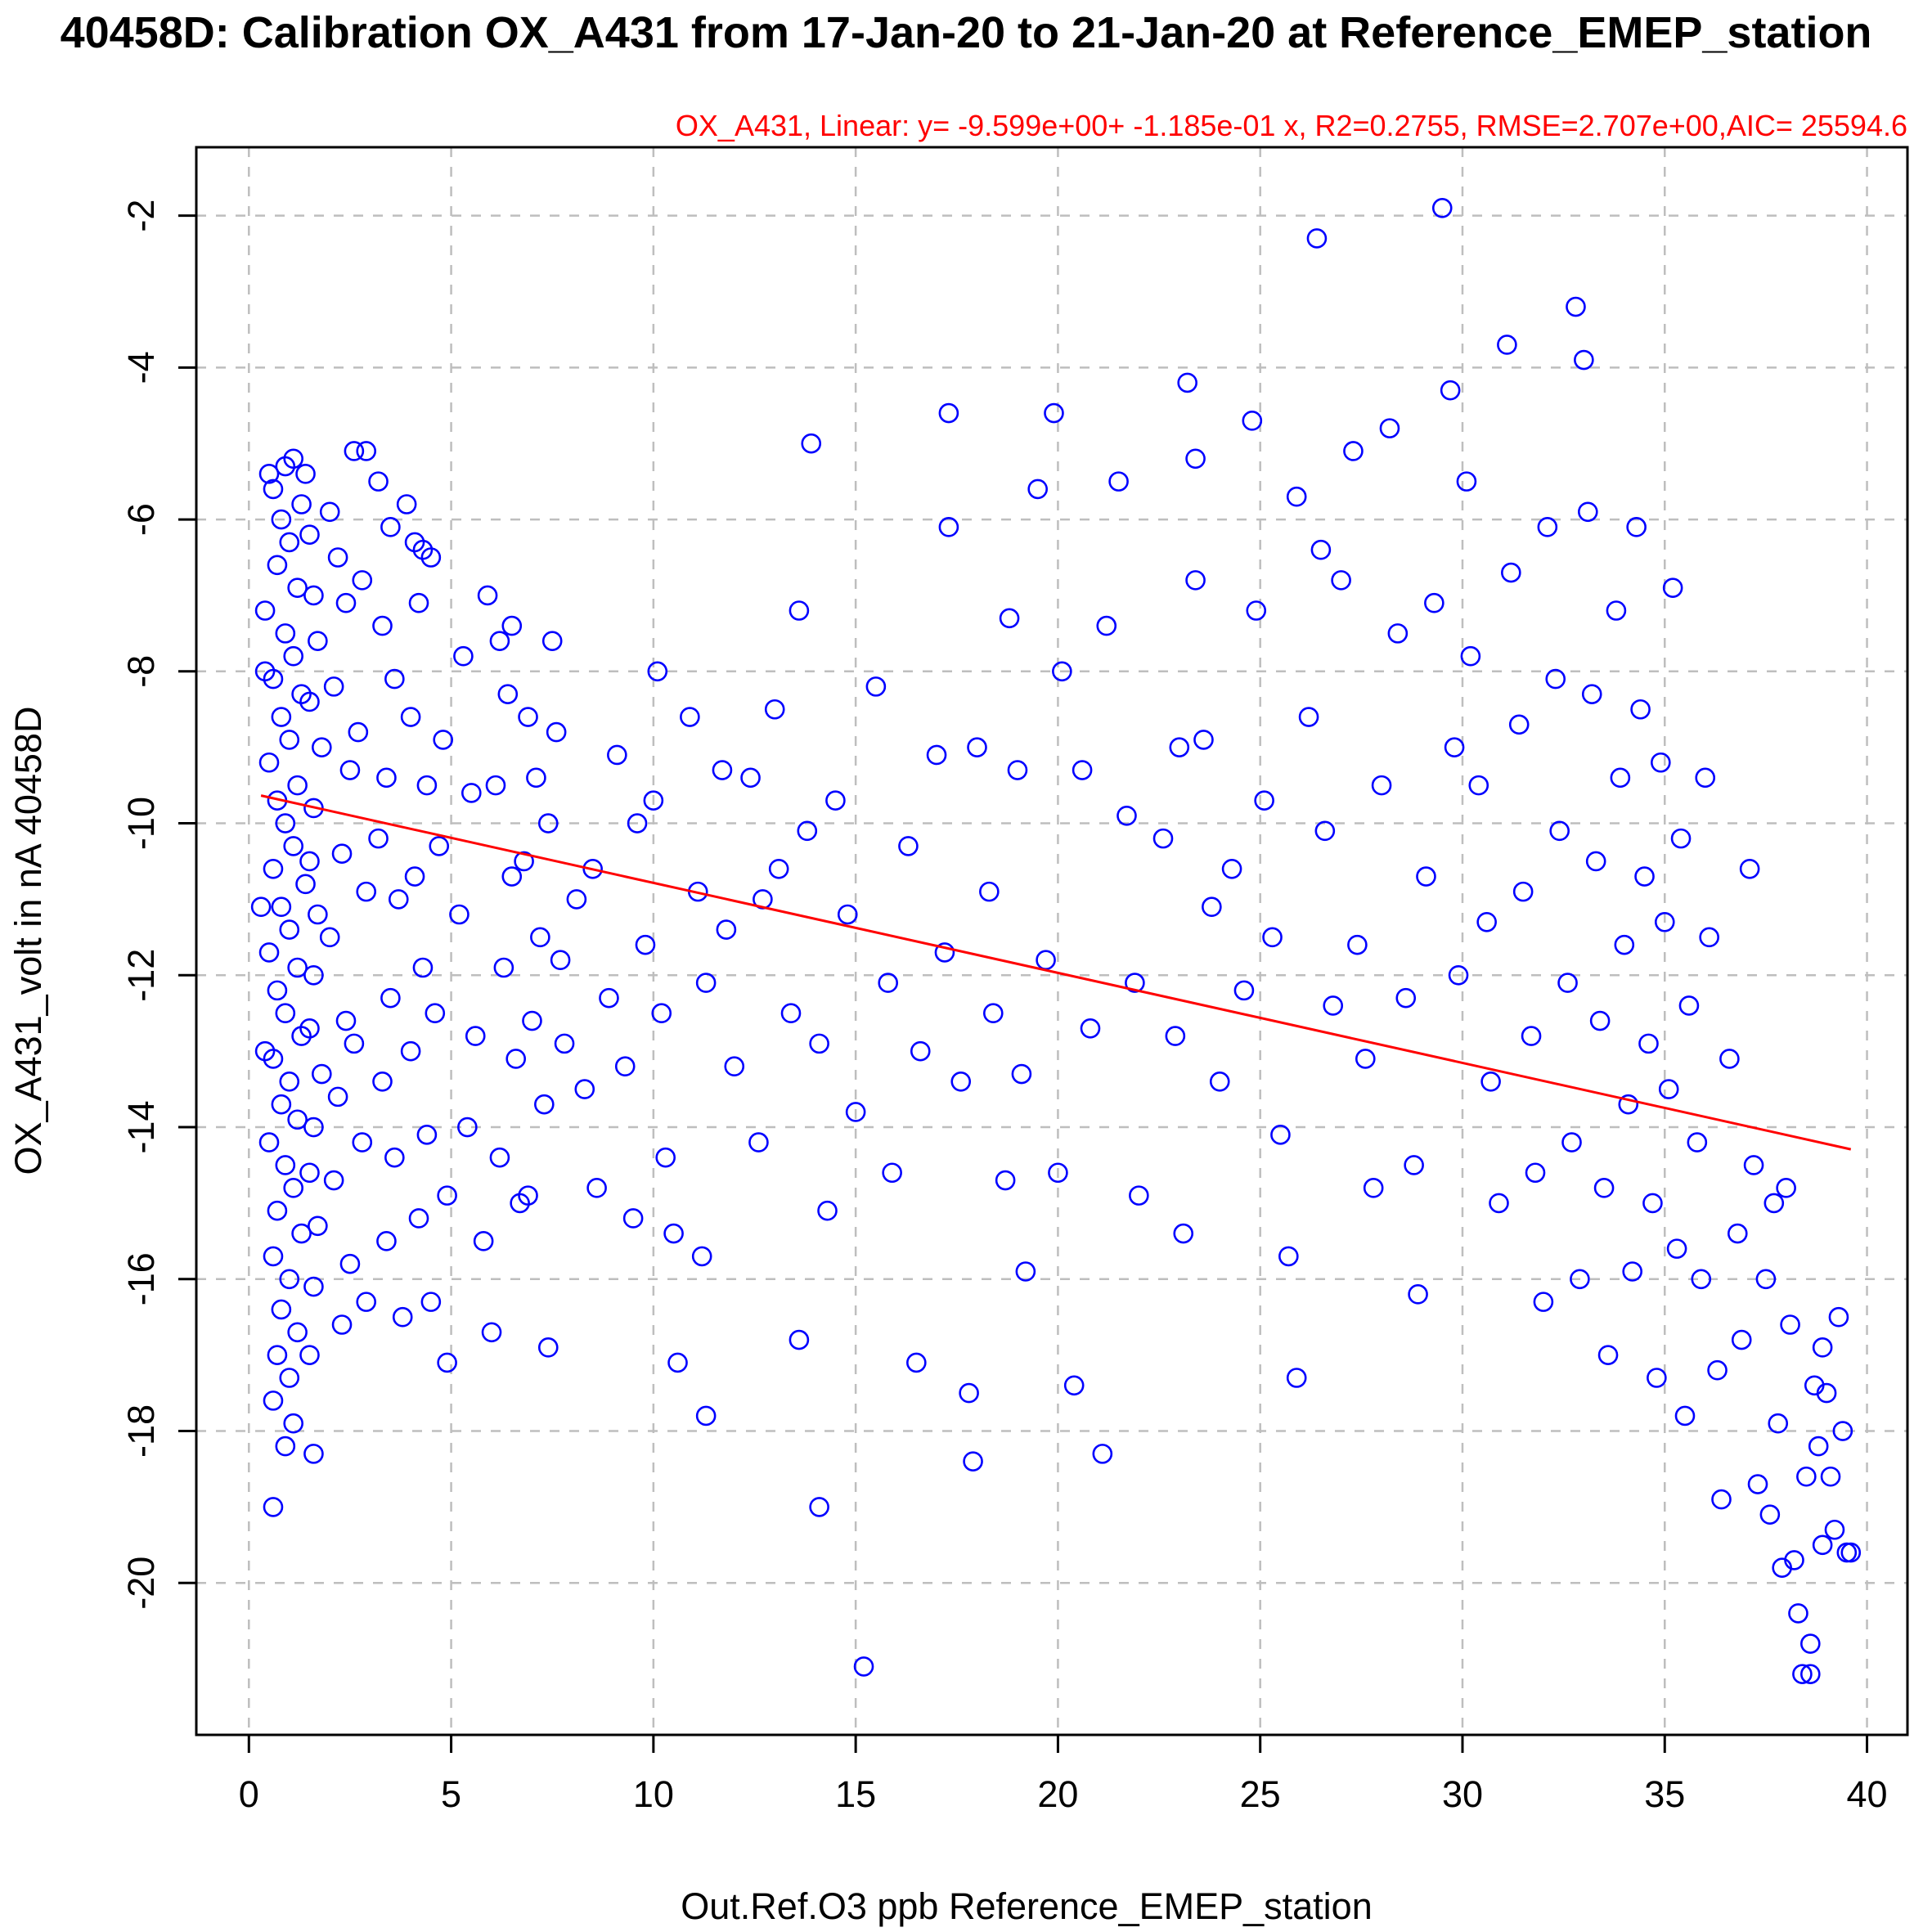  What do you see at coordinates (451, 1794) in the screenshot?
I see `x-tick-label: 5` at bounding box center [451, 1794].